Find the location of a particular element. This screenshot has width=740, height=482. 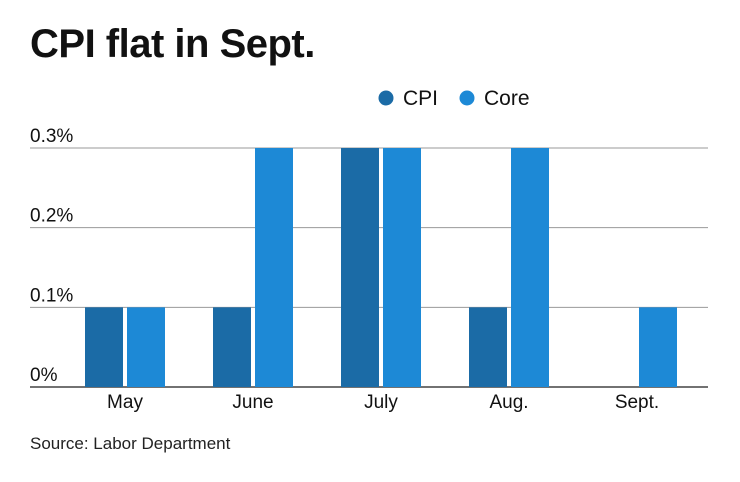

x-tick-label: May is located at coordinates (125, 402).